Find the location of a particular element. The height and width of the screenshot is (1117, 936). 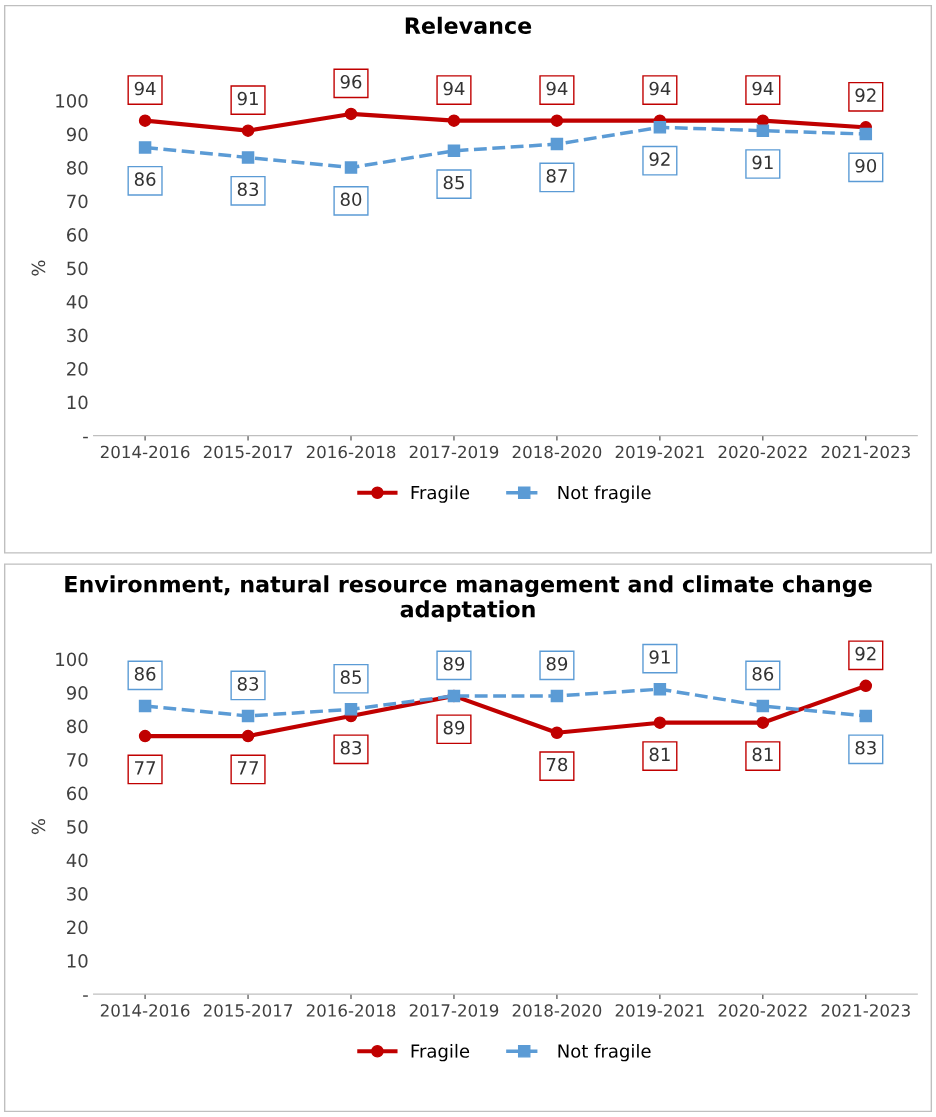

data-label: 96 is located at coordinates (351, 81).